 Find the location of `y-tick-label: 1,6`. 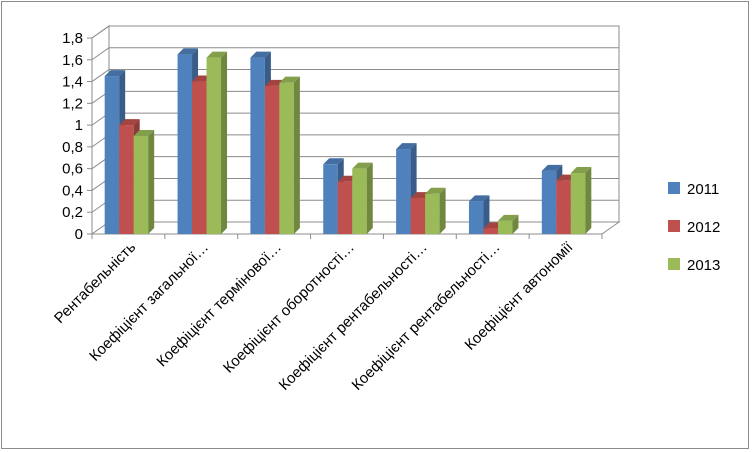

y-tick-label: 1,6 is located at coordinates (72, 60).